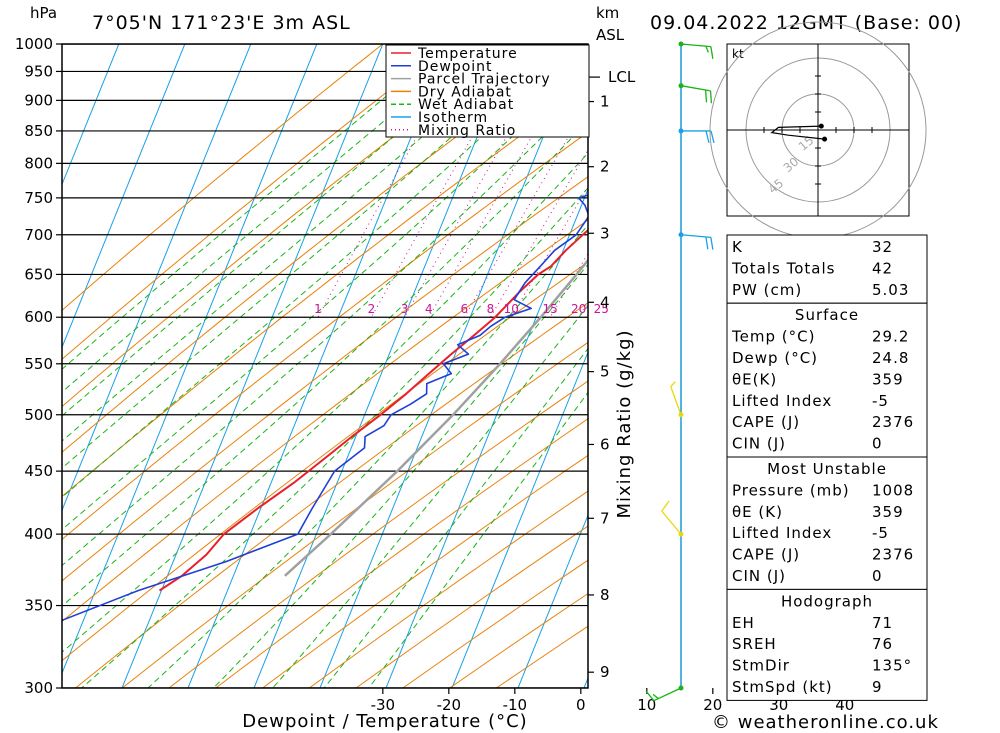  Describe the element at coordinates (38, 71) in the screenshot. I see `pressure-tick-label: 950` at that location.